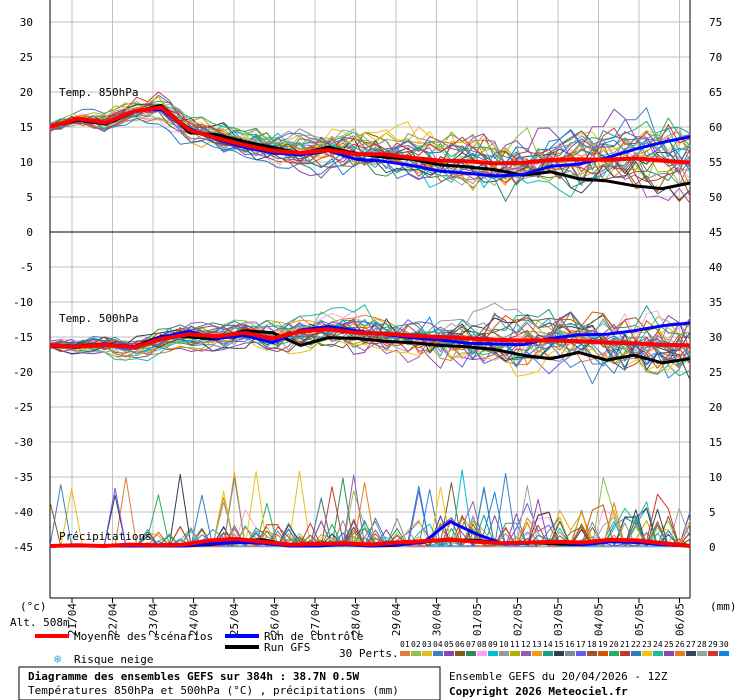 The height and width of the screenshot is (700, 740). What do you see at coordinates (570, 644) in the screenshot?
I see `pert-legend-label: 16` at bounding box center [570, 644].